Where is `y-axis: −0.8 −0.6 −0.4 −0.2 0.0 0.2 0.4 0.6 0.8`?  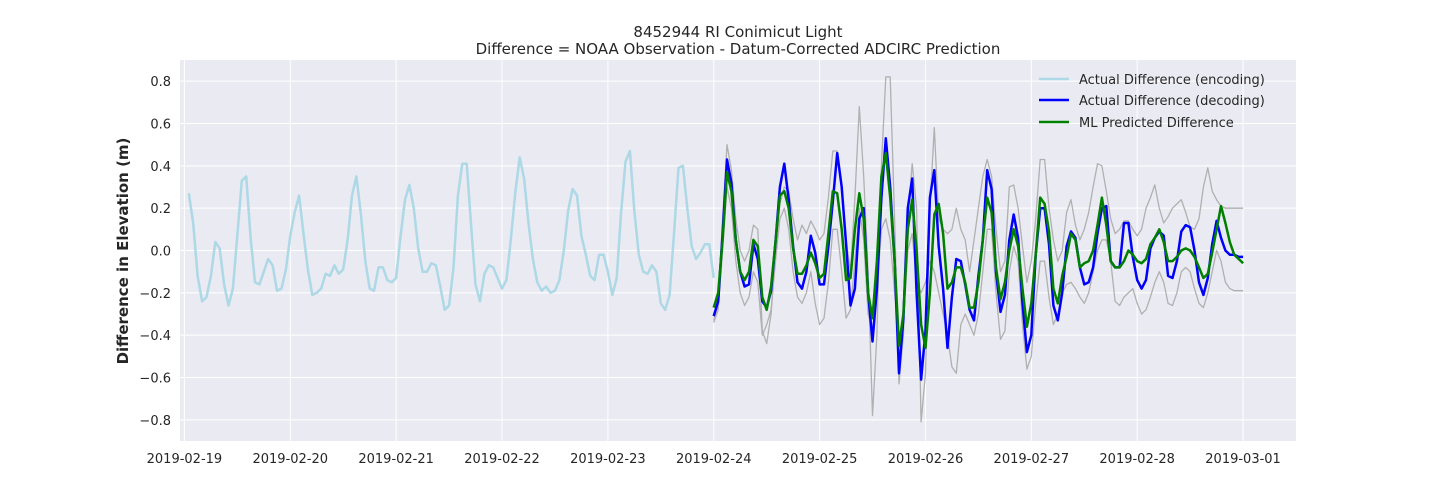 y-axis: −0.8 −0.6 −0.4 −0.2 0.0 0.2 0.4 0.6 0.8 is located at coordinates (155, 252).